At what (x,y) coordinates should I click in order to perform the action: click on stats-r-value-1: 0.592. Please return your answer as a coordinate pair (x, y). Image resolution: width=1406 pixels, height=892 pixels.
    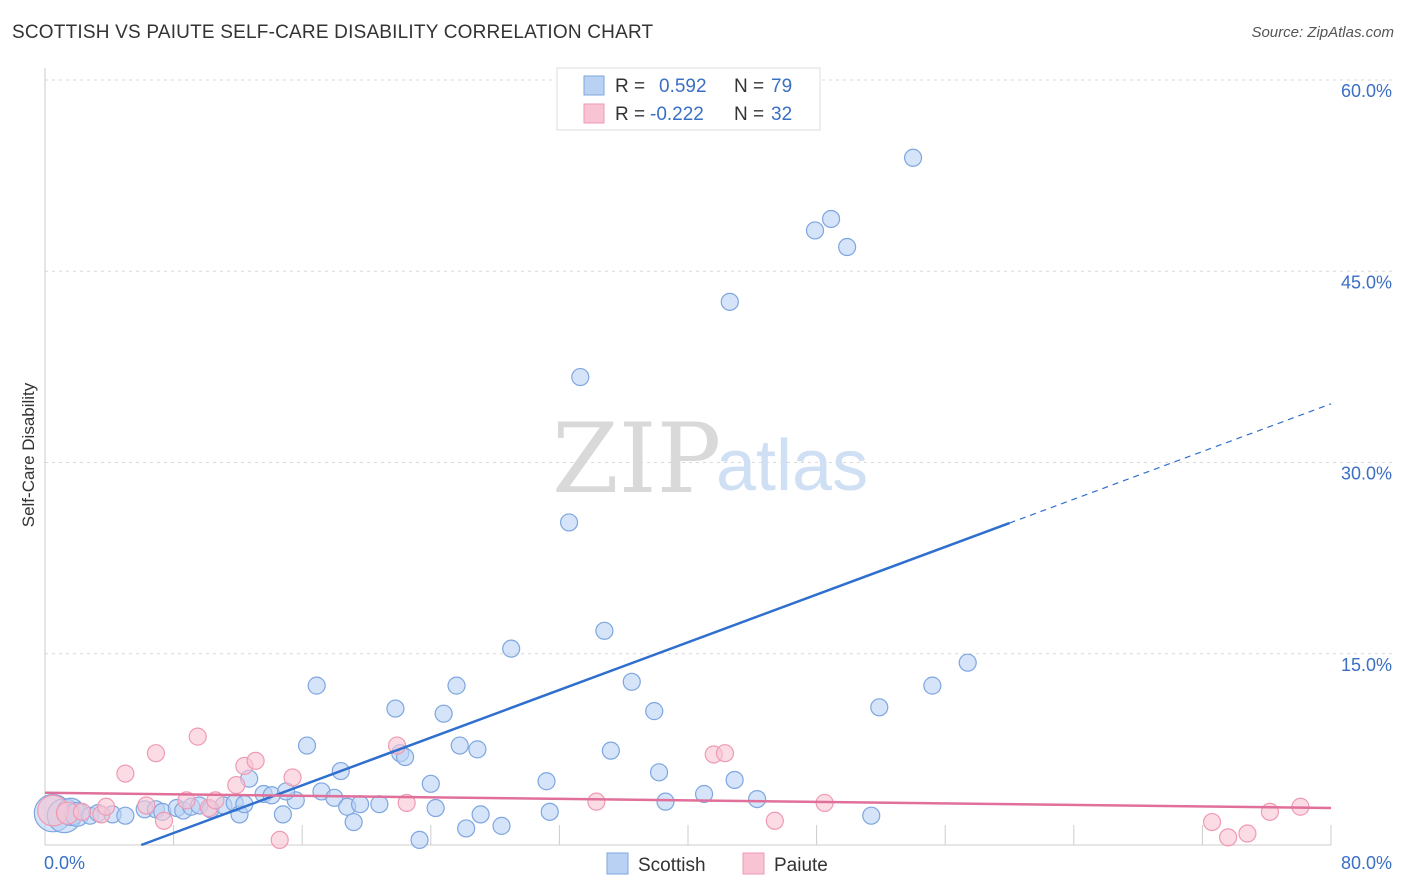
    Looking at the image, I should click on (683, 86).